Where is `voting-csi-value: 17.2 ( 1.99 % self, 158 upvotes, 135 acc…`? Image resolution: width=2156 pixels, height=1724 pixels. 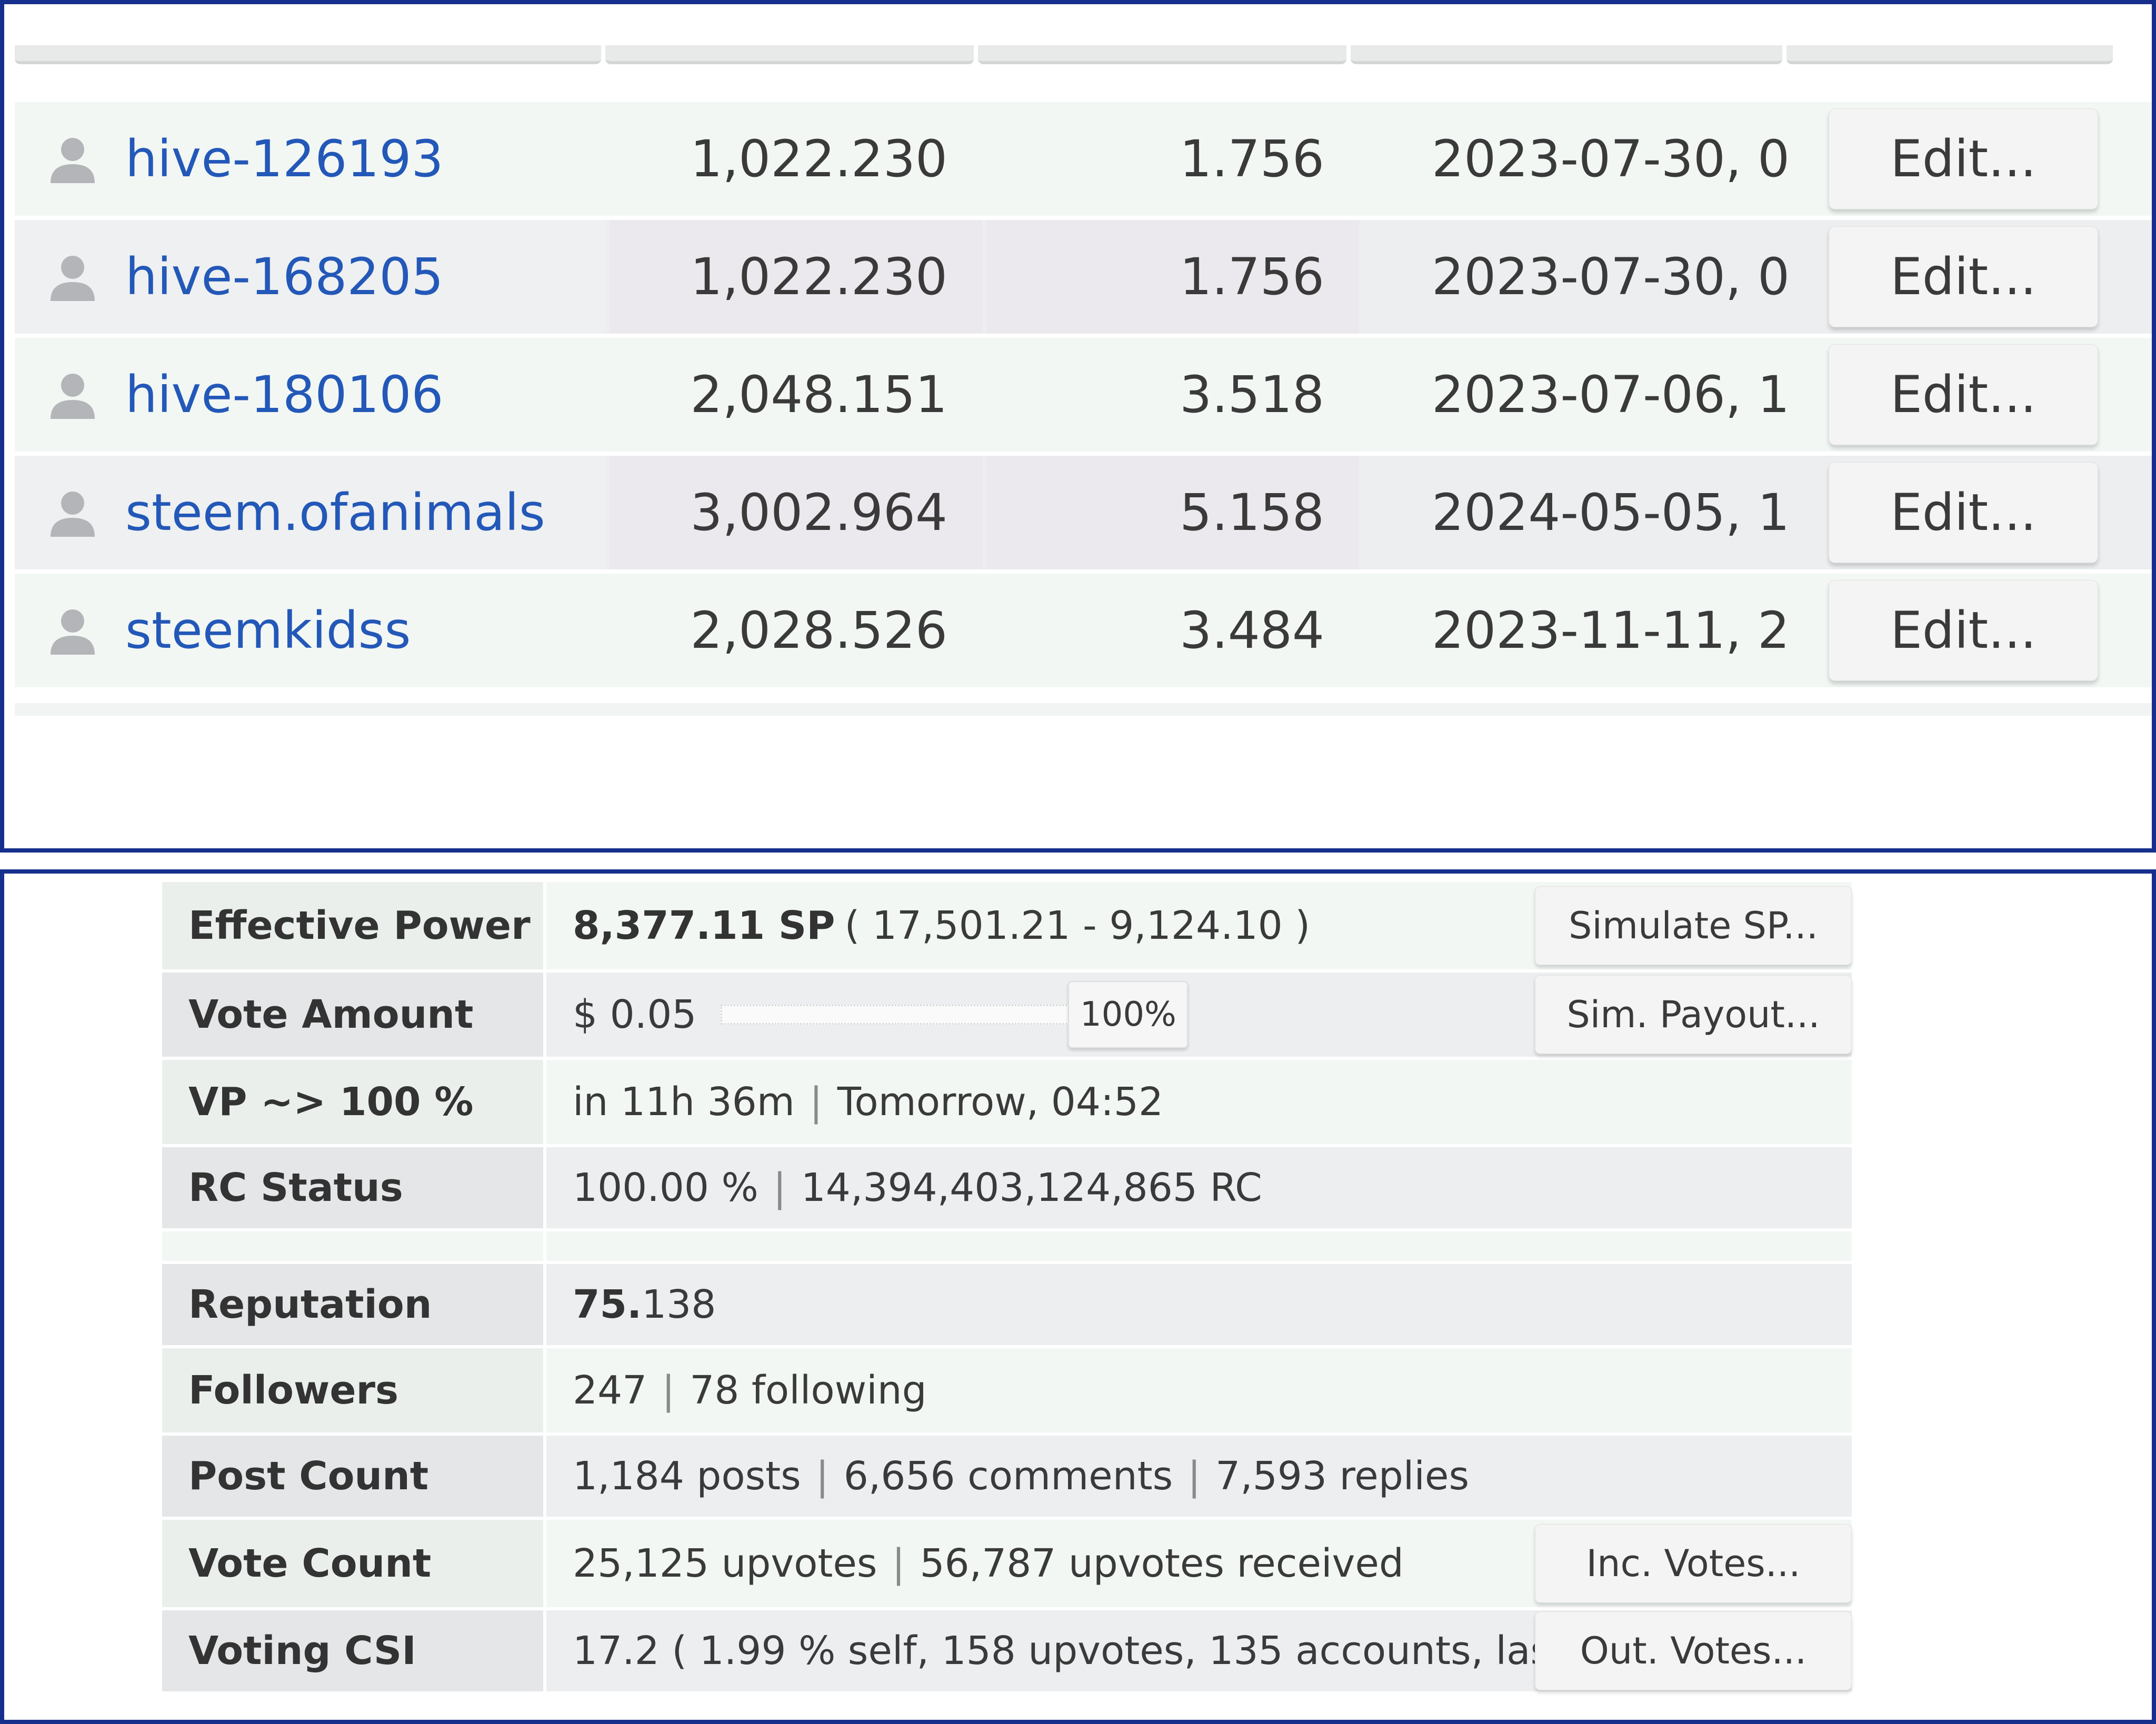 voting-csi-value: 17.2 ( 1.99 % self, 158 upvotes, 135 acc… is located at coordinates (1114, 1650).